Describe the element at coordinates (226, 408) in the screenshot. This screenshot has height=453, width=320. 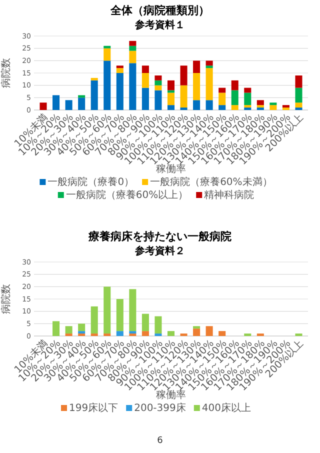
I see `legend-label: 400床以上` at that location.